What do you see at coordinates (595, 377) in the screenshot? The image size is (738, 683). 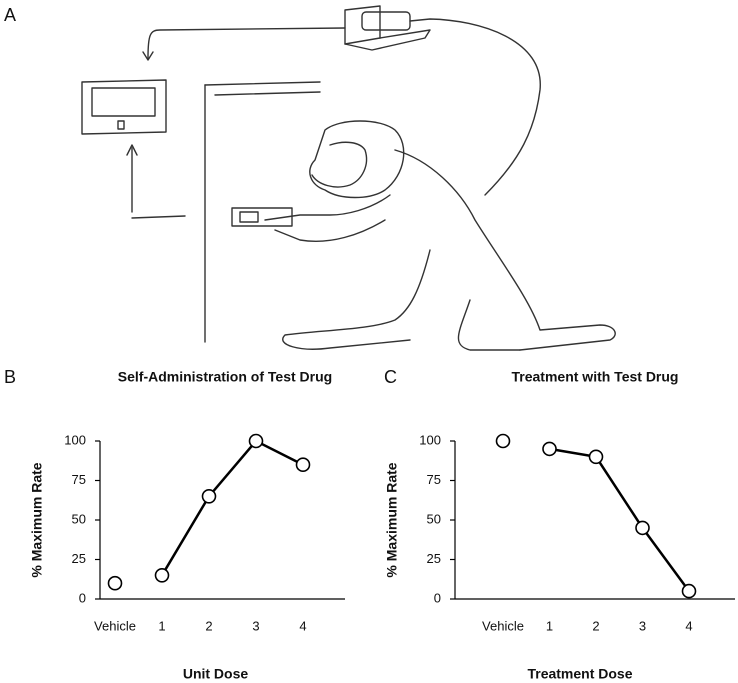 I see `chart-title: Treatment with Test Drug` at bounding box center [595, 377].